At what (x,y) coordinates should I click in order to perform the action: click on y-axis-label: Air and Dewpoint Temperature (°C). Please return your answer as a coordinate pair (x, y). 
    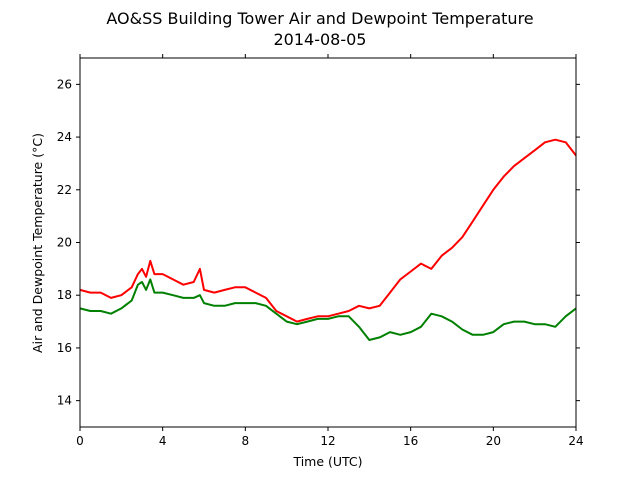
    Looking at the image, I should click on (37, 243).